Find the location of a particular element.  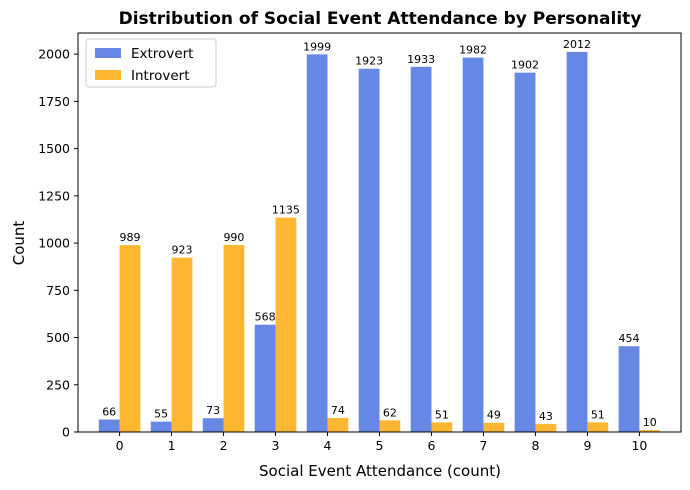

data-label-introvert-9: 51 is located at coordinates (598, 414).